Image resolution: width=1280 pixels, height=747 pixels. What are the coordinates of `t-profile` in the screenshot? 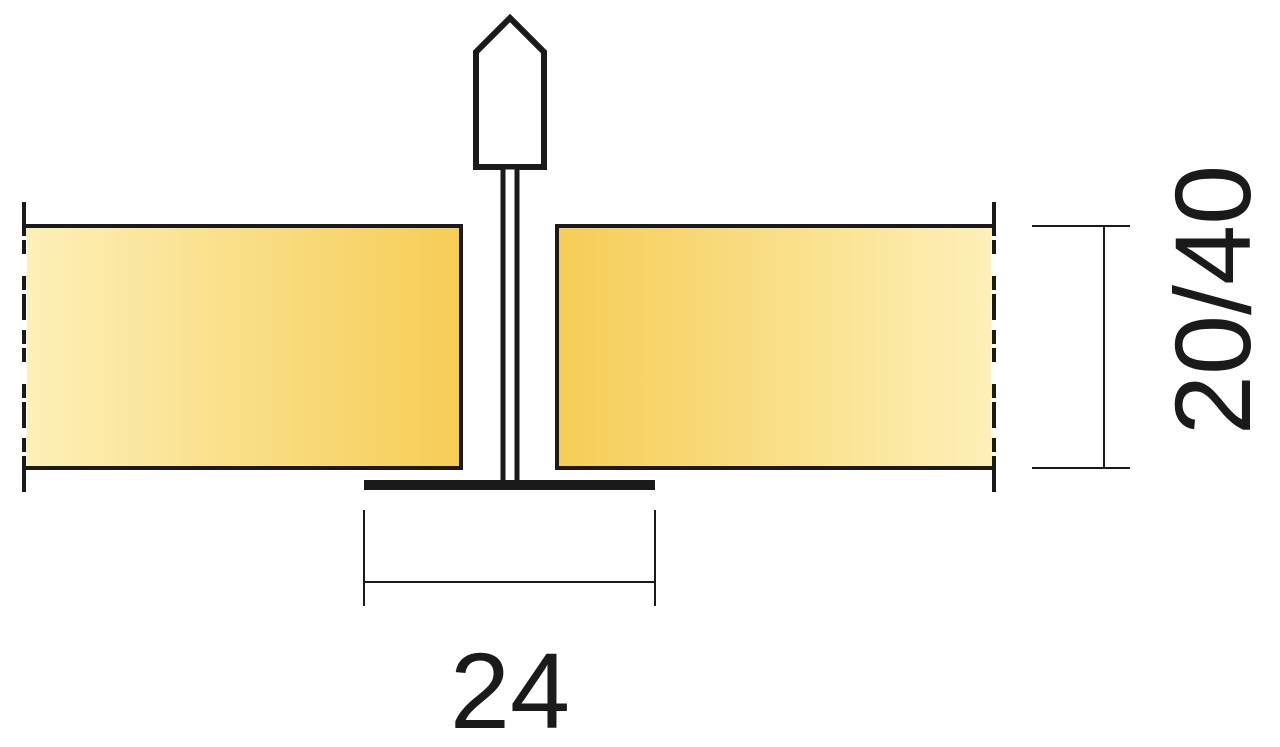 It's located at (509, 251).